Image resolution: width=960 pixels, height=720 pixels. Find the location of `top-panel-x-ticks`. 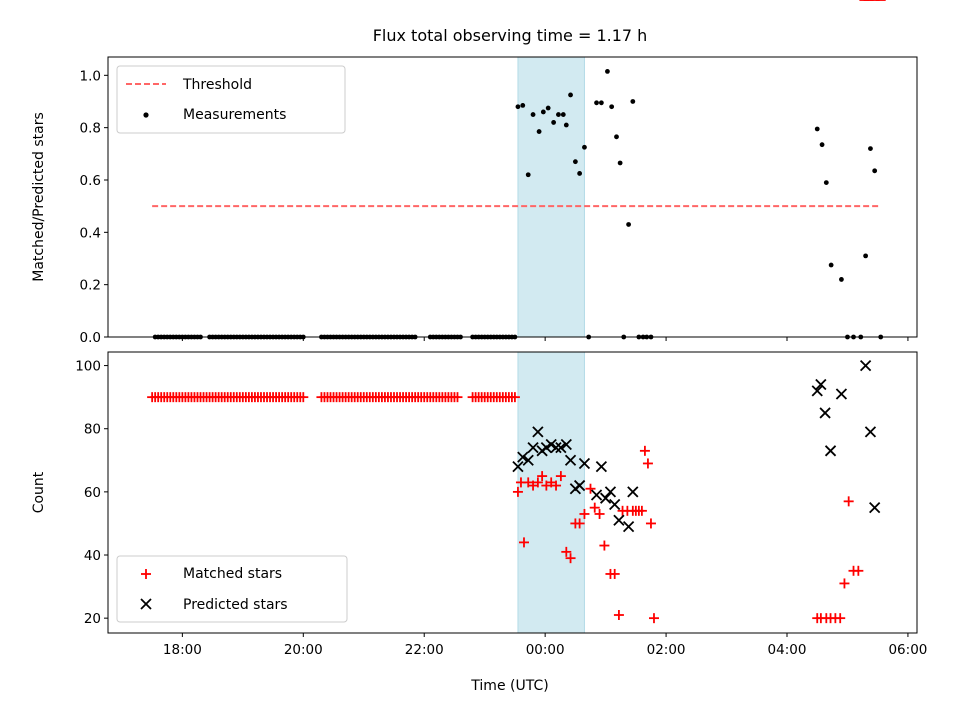

top-panel-x-ticks is located at coordinates (545, 339).